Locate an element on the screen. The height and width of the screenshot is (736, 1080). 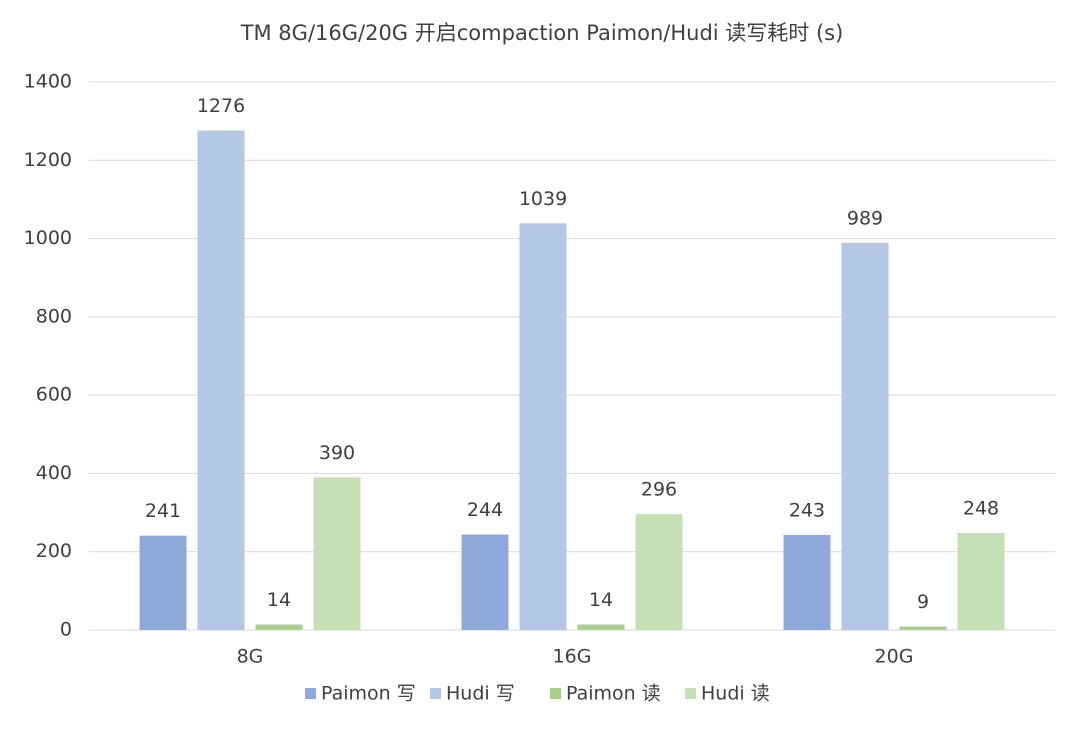
value-label: 9 is located at coordinates (923, 602).